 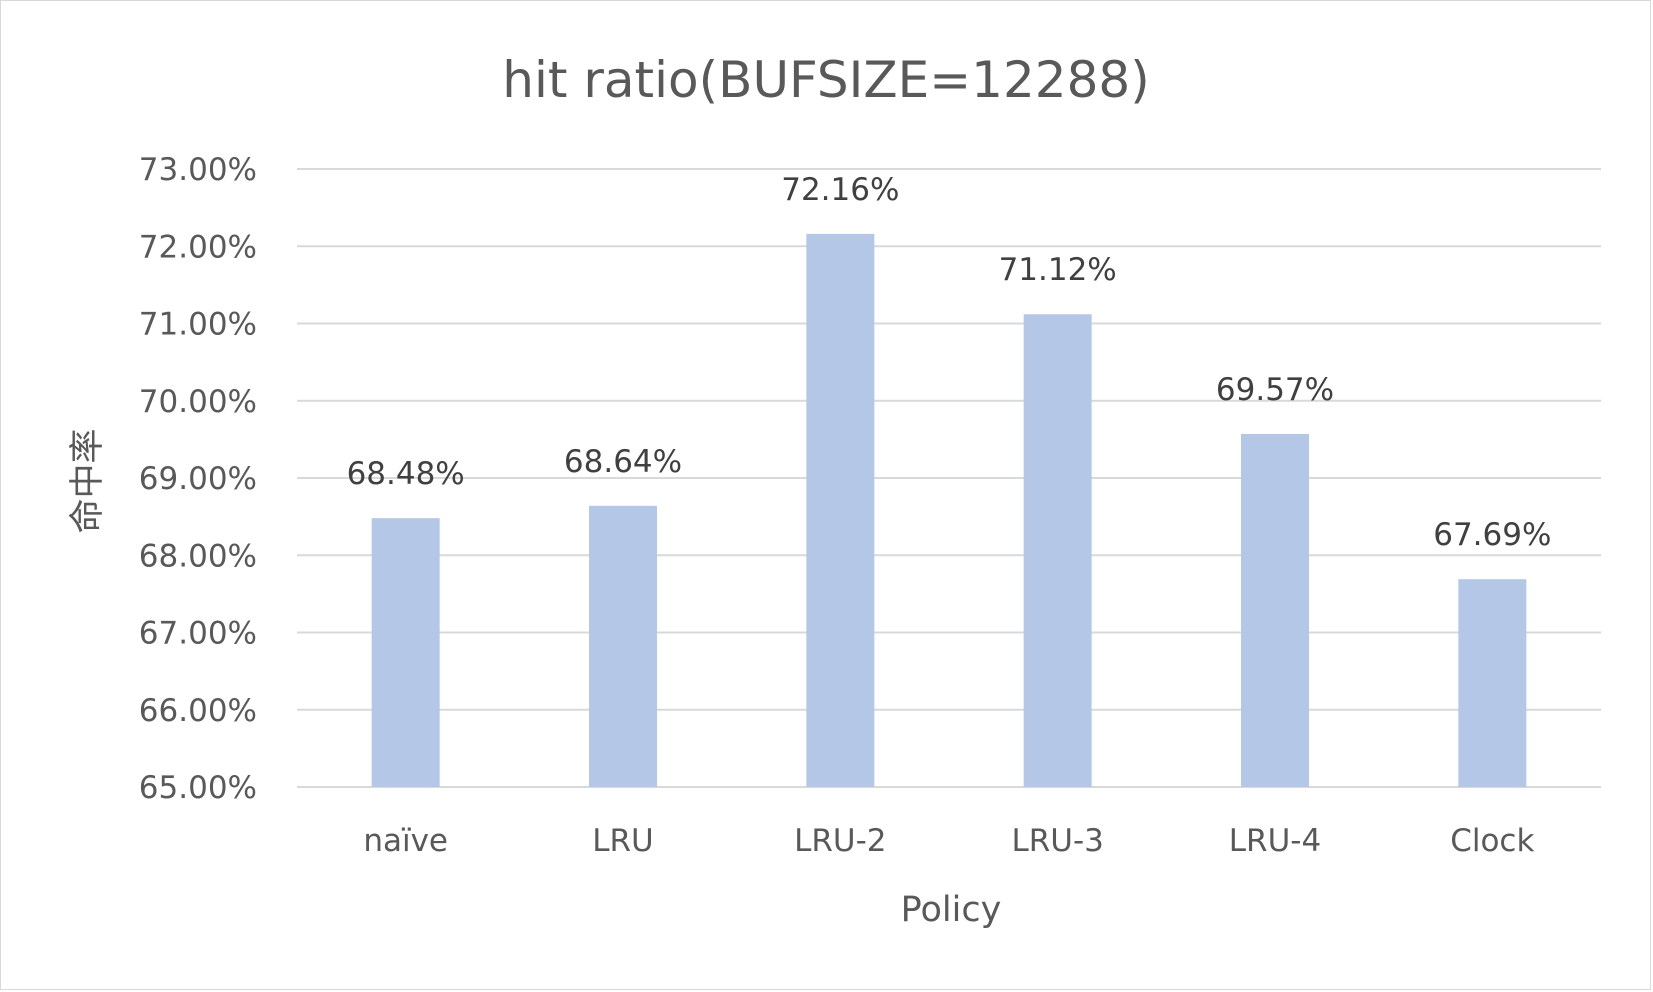 I want to click on y-tick-label: 68.00%, so click(x=198, y=556).